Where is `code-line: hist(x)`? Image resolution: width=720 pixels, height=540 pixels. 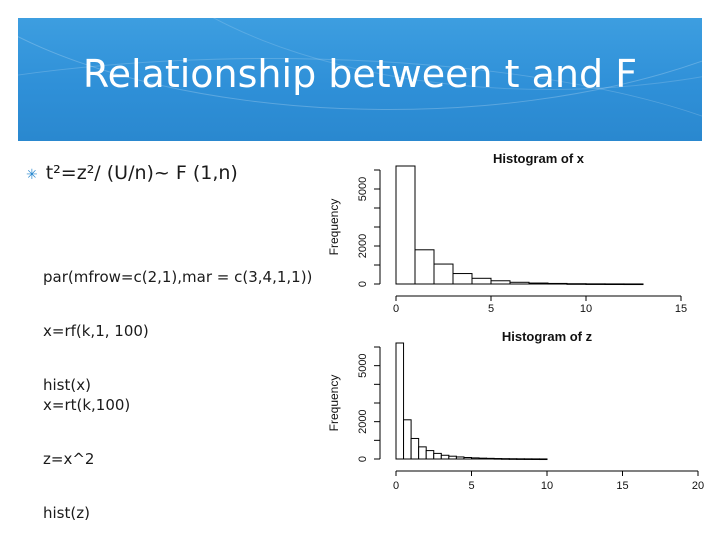 code-line: hist(x) is located at coordinates (67, 385).